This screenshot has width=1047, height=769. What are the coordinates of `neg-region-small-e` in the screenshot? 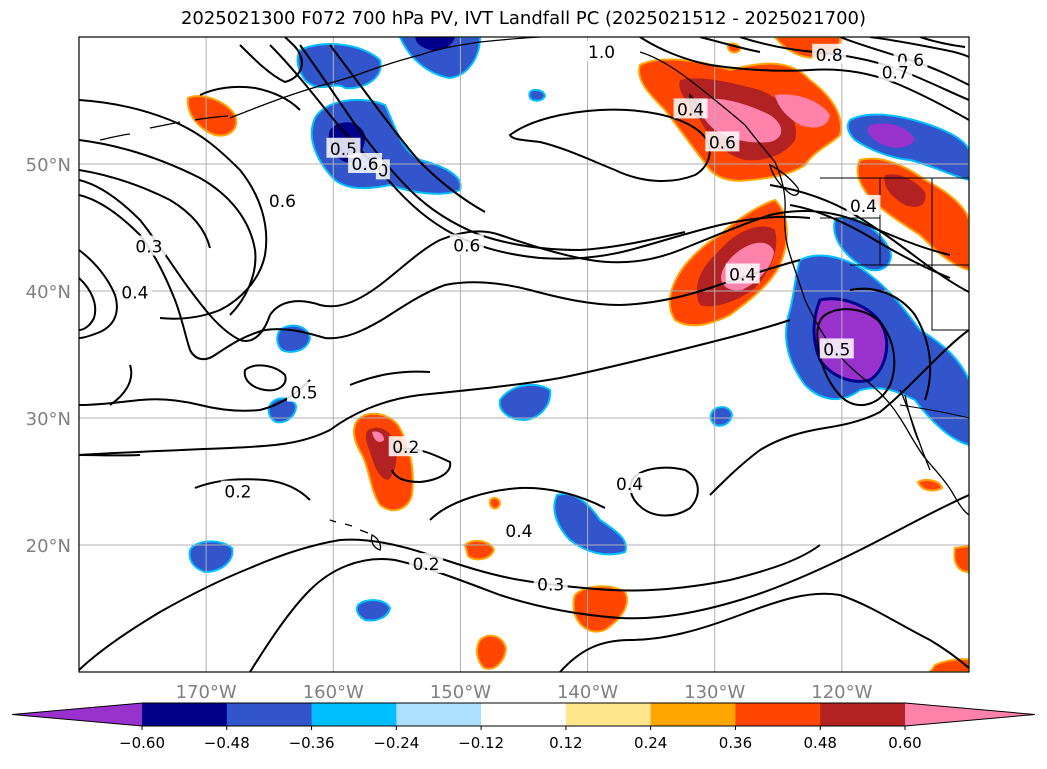 It's located at (721, 416).